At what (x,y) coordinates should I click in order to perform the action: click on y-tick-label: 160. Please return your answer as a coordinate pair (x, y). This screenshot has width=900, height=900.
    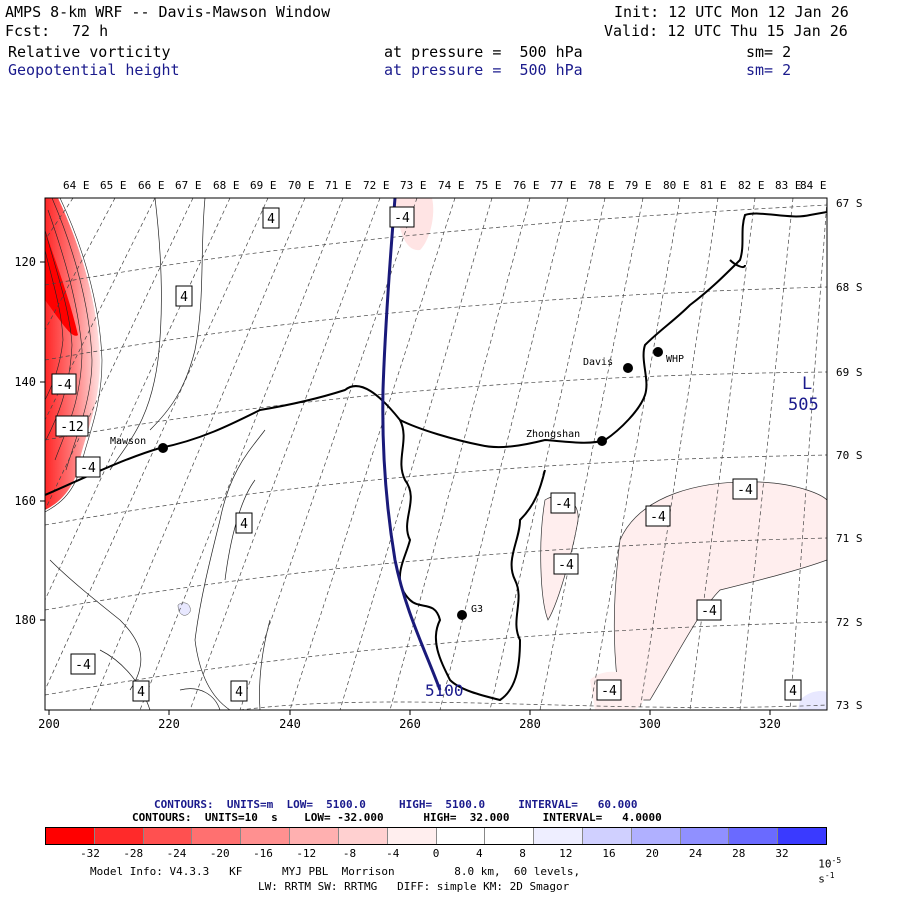
    Looking at the image, I should click on (25, 501).